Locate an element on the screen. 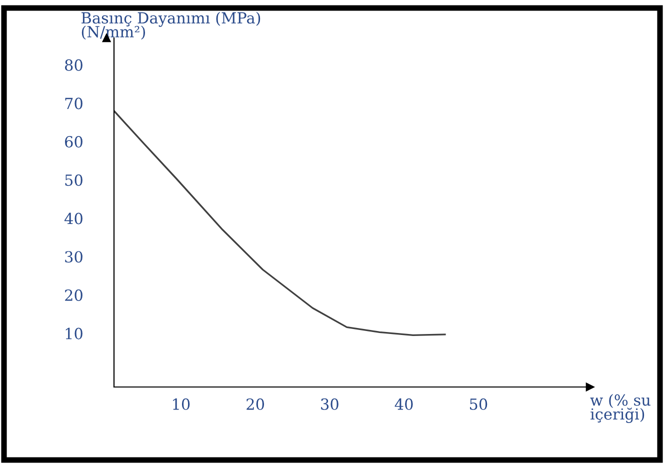  x-axis-title: w (% su içeriği) is located at coordinates (620, 408).